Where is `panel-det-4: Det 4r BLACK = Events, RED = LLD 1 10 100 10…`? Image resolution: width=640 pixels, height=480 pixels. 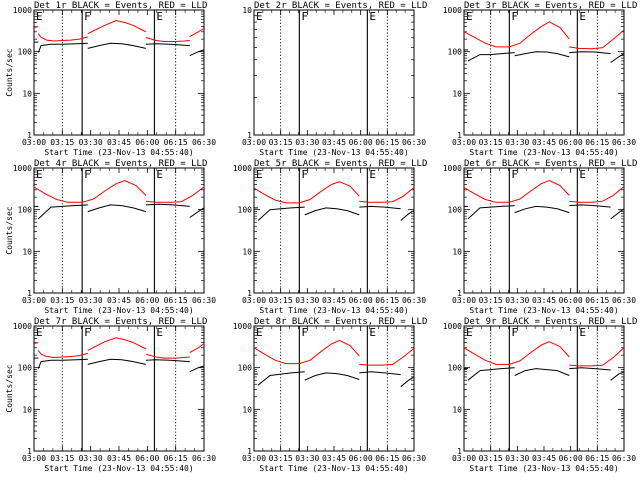
panel-det-4: Det 4r BLACK = Events, RED = LLD 1 10 100 10… is located at coordinates (110, 237).